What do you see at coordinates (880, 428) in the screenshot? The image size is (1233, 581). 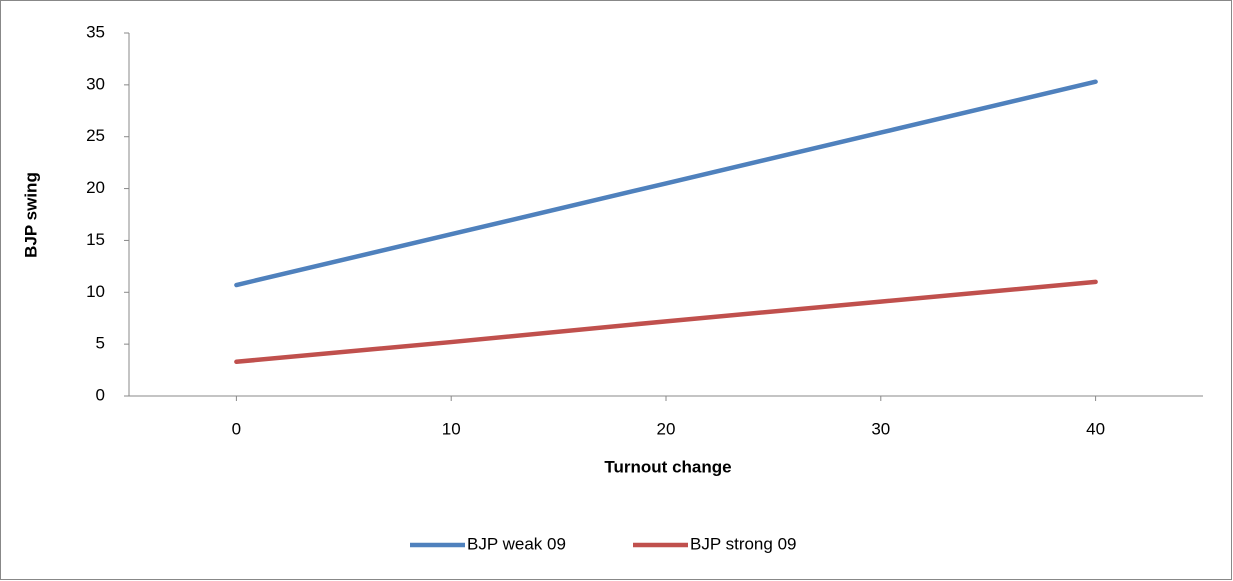 I see `x-tick-label: 30` at bounding box center [880, 428].